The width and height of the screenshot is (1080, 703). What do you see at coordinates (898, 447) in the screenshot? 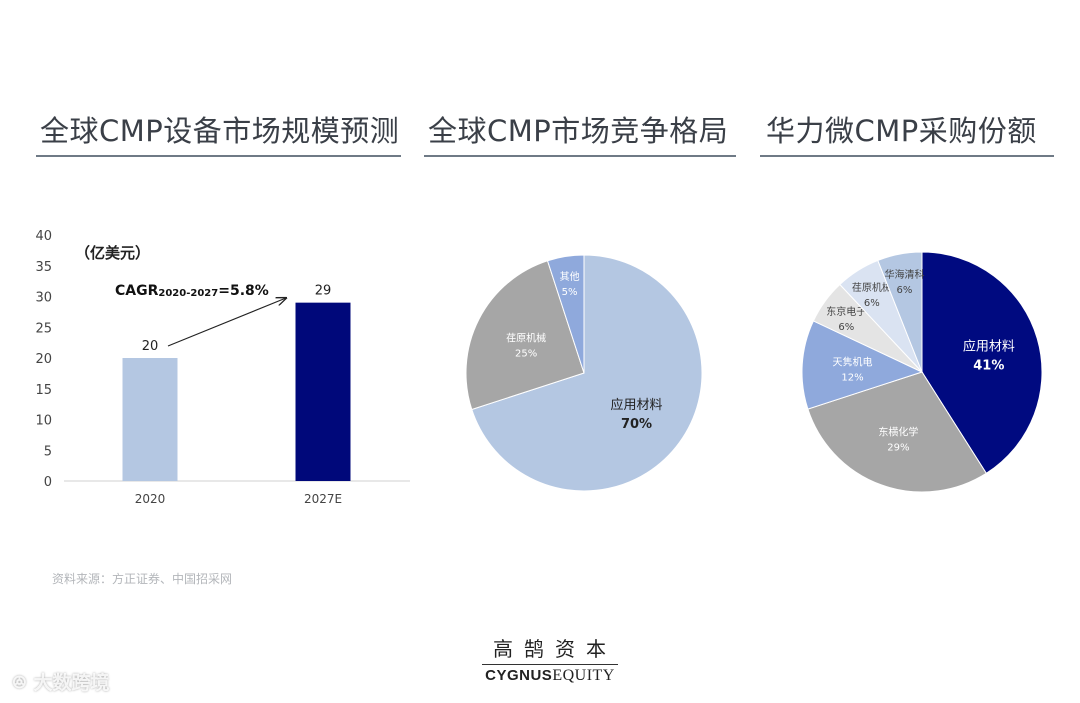
I see `pie-slice-percent: 29%` at bounding box center [898, 447].